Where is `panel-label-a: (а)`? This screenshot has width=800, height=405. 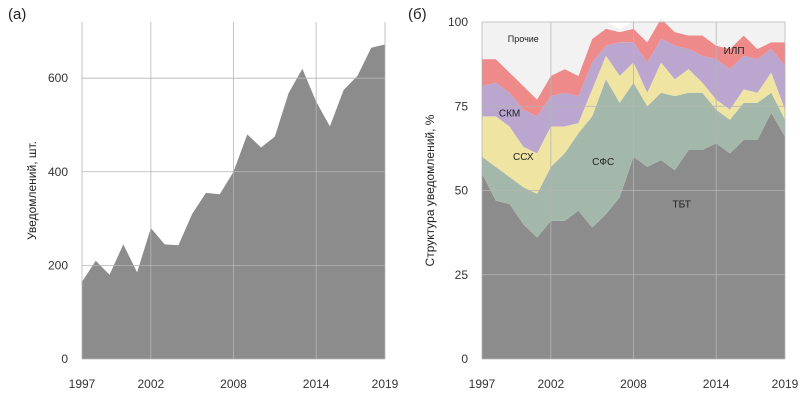 panel-label-a: (а) is located at coordinates (17, 14).